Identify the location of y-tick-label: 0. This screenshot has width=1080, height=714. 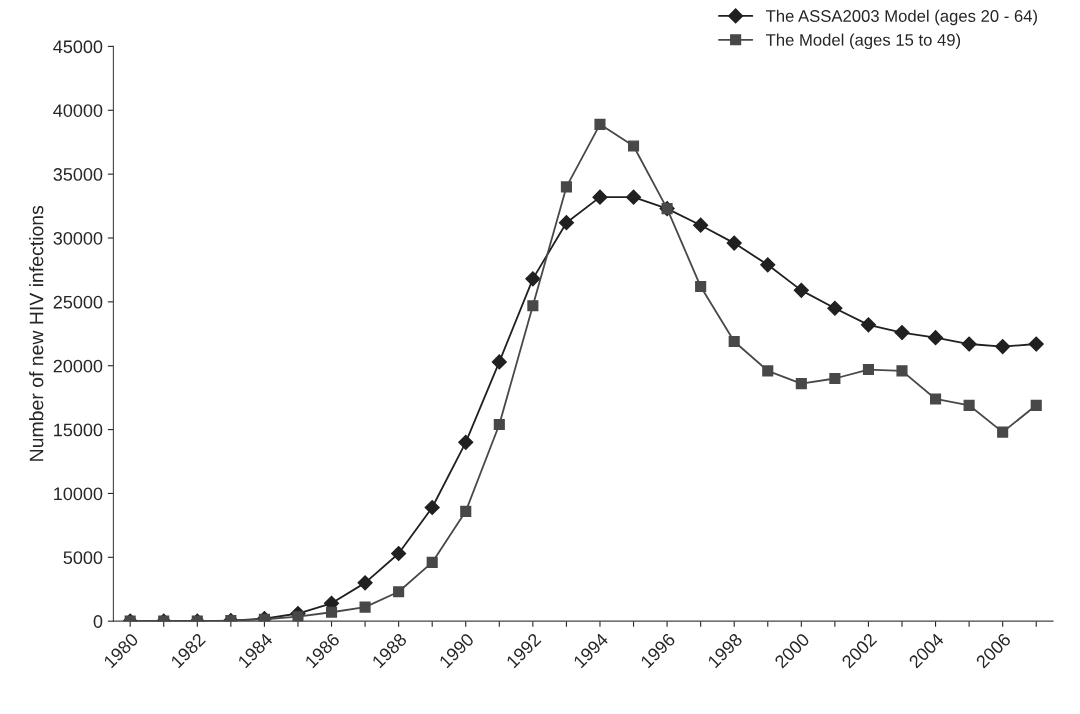
(98, 621).